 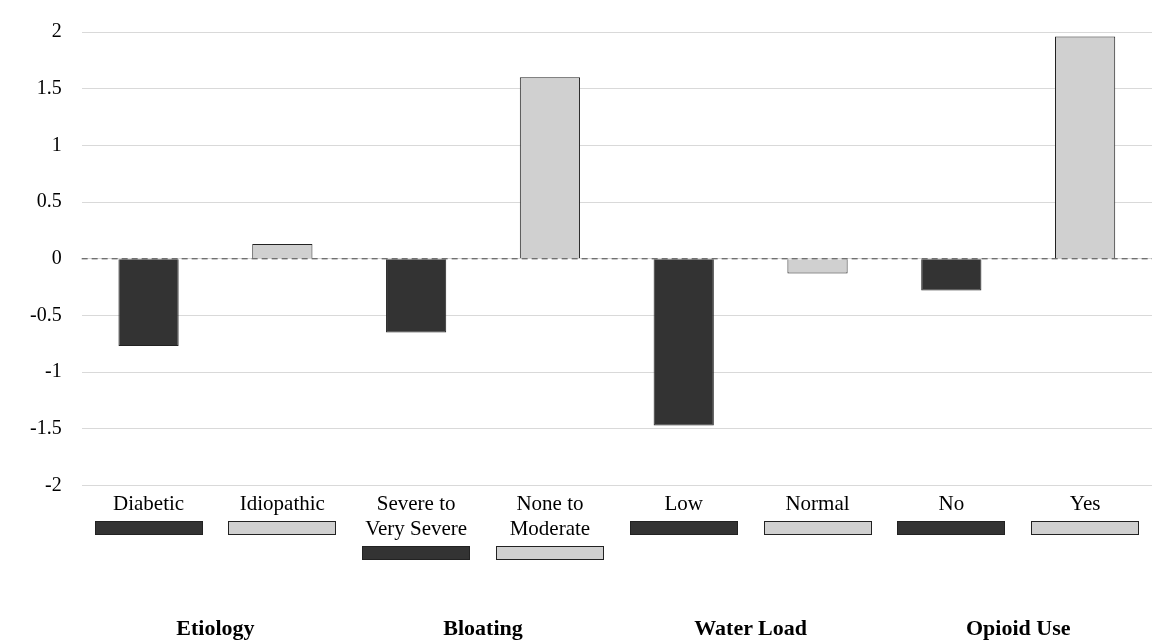 What do you see at coordinates (56, 143) in the screenshot?
I see `y-tick-label: 1` at bounding box center [56, 143].